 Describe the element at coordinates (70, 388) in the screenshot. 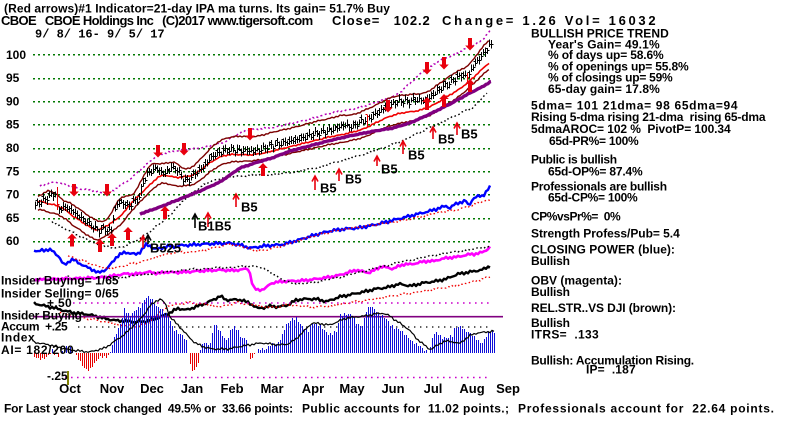

I see `svg-text: Oct` at that location.